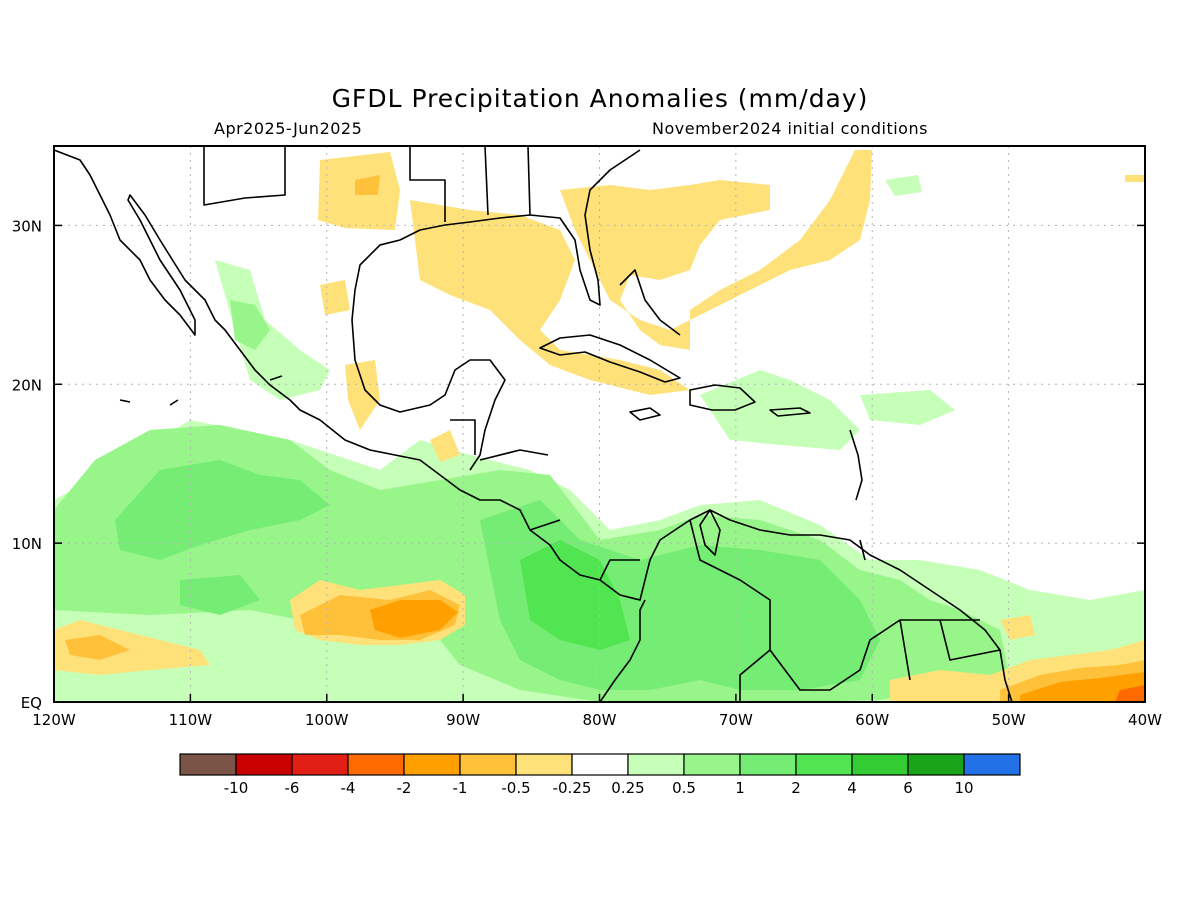  I want to click on colorbar-label: 0.25, so click(627, 788).